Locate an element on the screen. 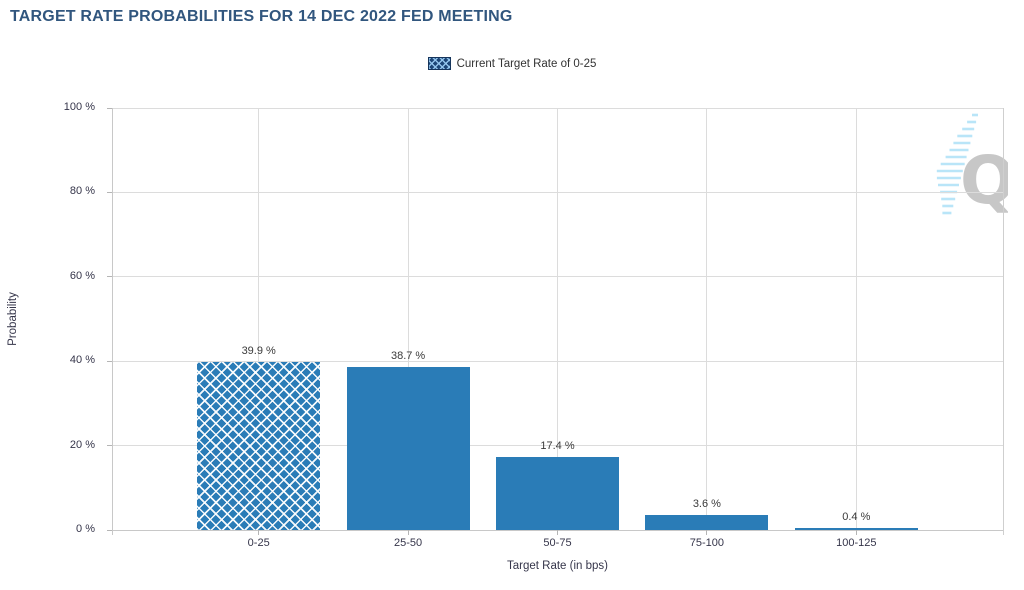 This screenshot has height=590, width=1024. y-tick-label-60: 60 % is located at coordinates (82, 275).